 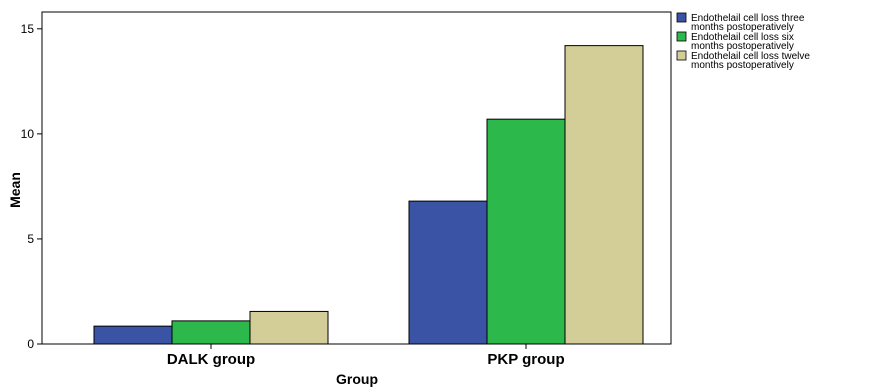 What do you see at coordinates (31, 186) in the screenshot?
I see `y-axis: 0 5 10 15` at bounding box center [31, 186].